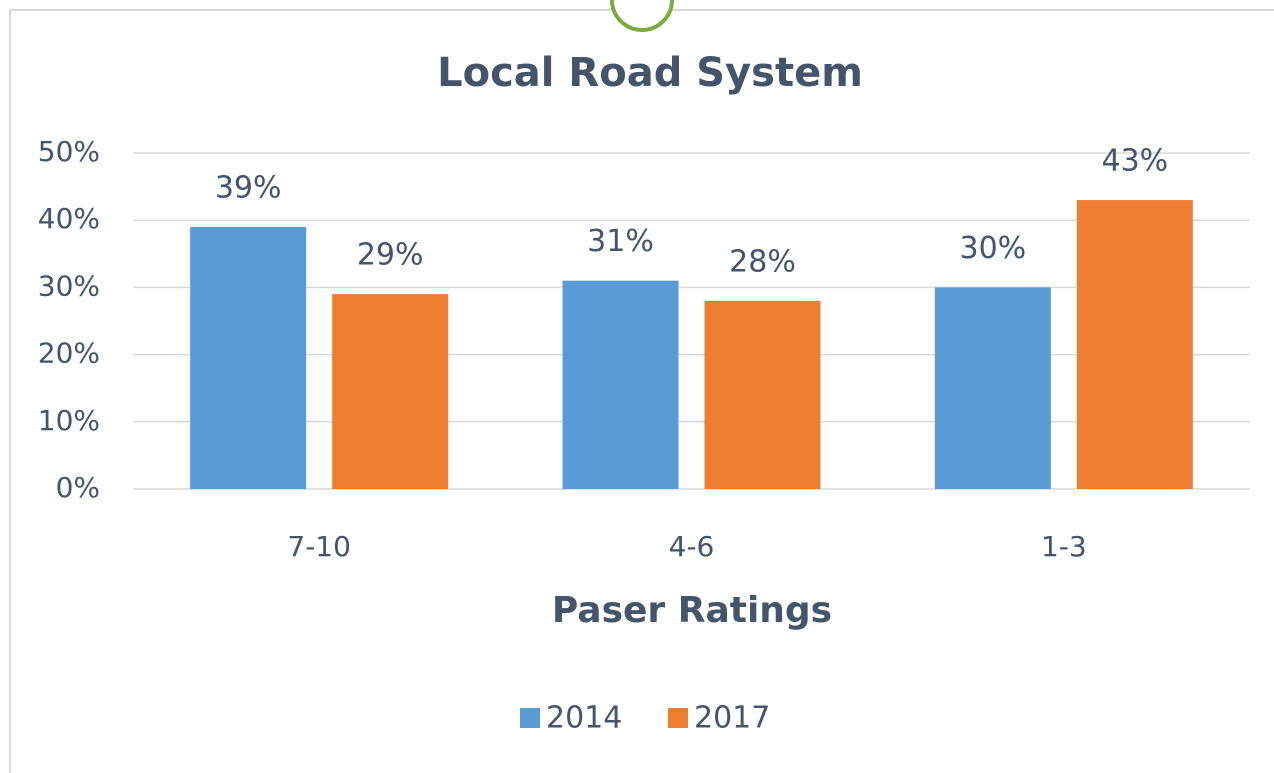  Describe the element at coordinates (69, 151) in the screenshot. I see `y-tick-label: 50%` at that location.